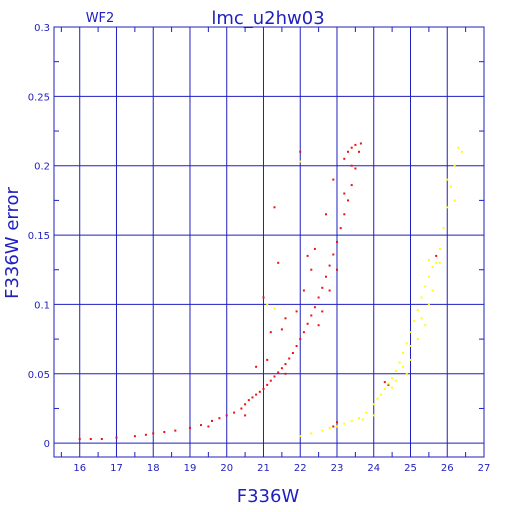  What do you see at coordinates (100, 18) in the screenshot?
I see `chart-subtitle: WF2` at bounding box center [100, 18].